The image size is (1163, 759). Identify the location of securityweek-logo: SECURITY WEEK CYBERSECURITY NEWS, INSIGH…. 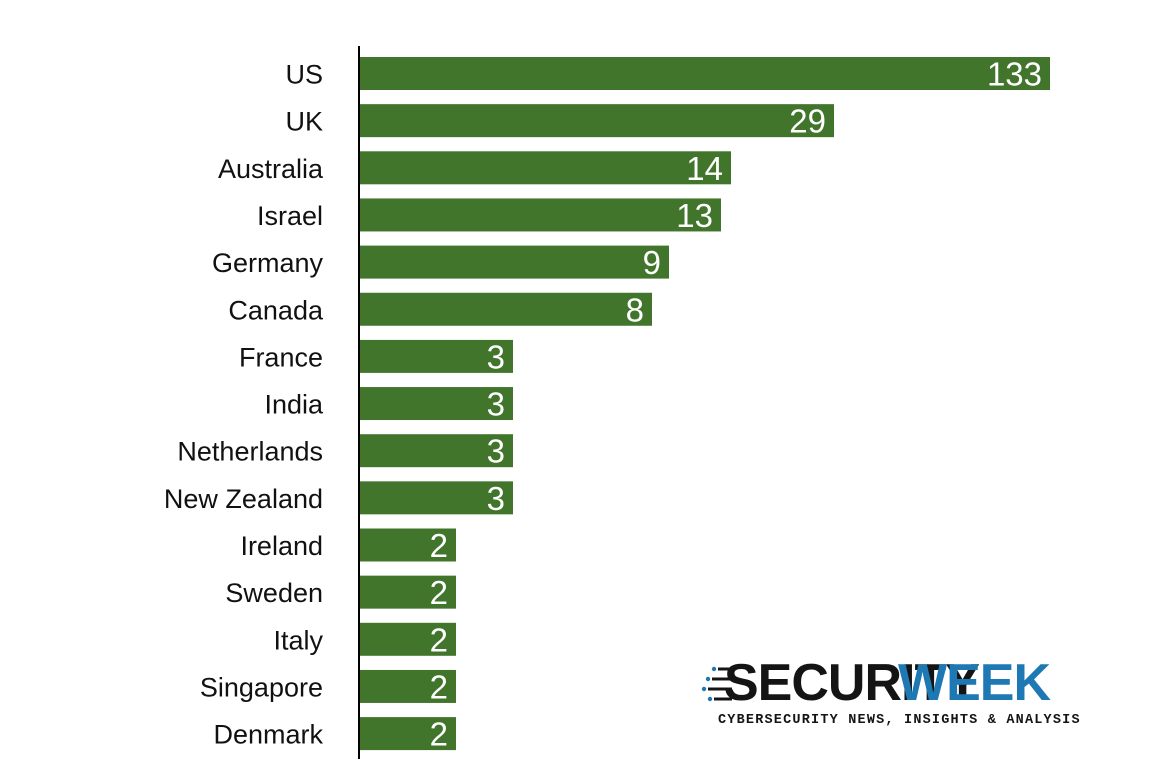
(890, 694).